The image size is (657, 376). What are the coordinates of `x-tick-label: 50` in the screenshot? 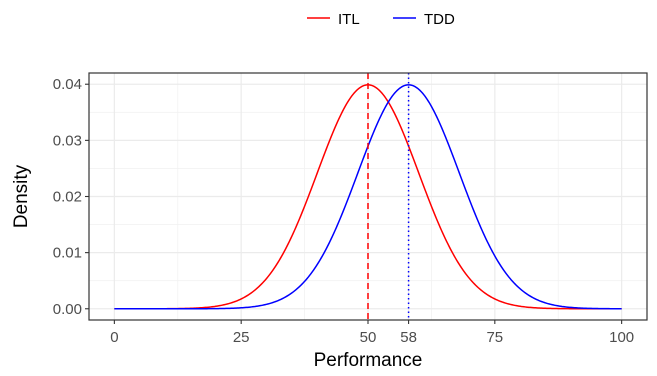 It's located at (368, 337).